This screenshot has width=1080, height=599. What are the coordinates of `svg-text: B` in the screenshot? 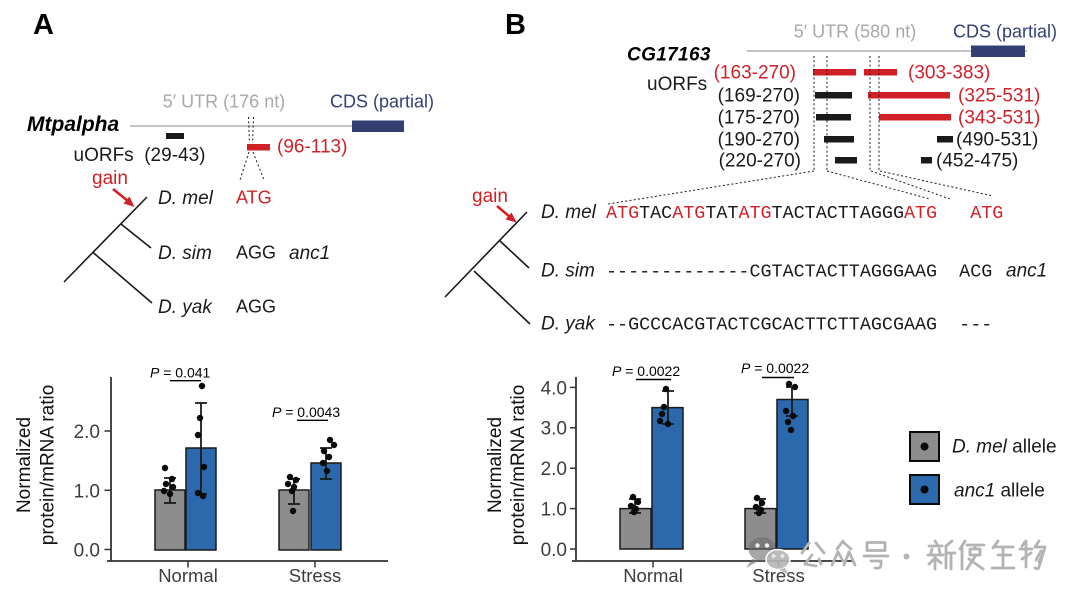 It's located at (515, 25).